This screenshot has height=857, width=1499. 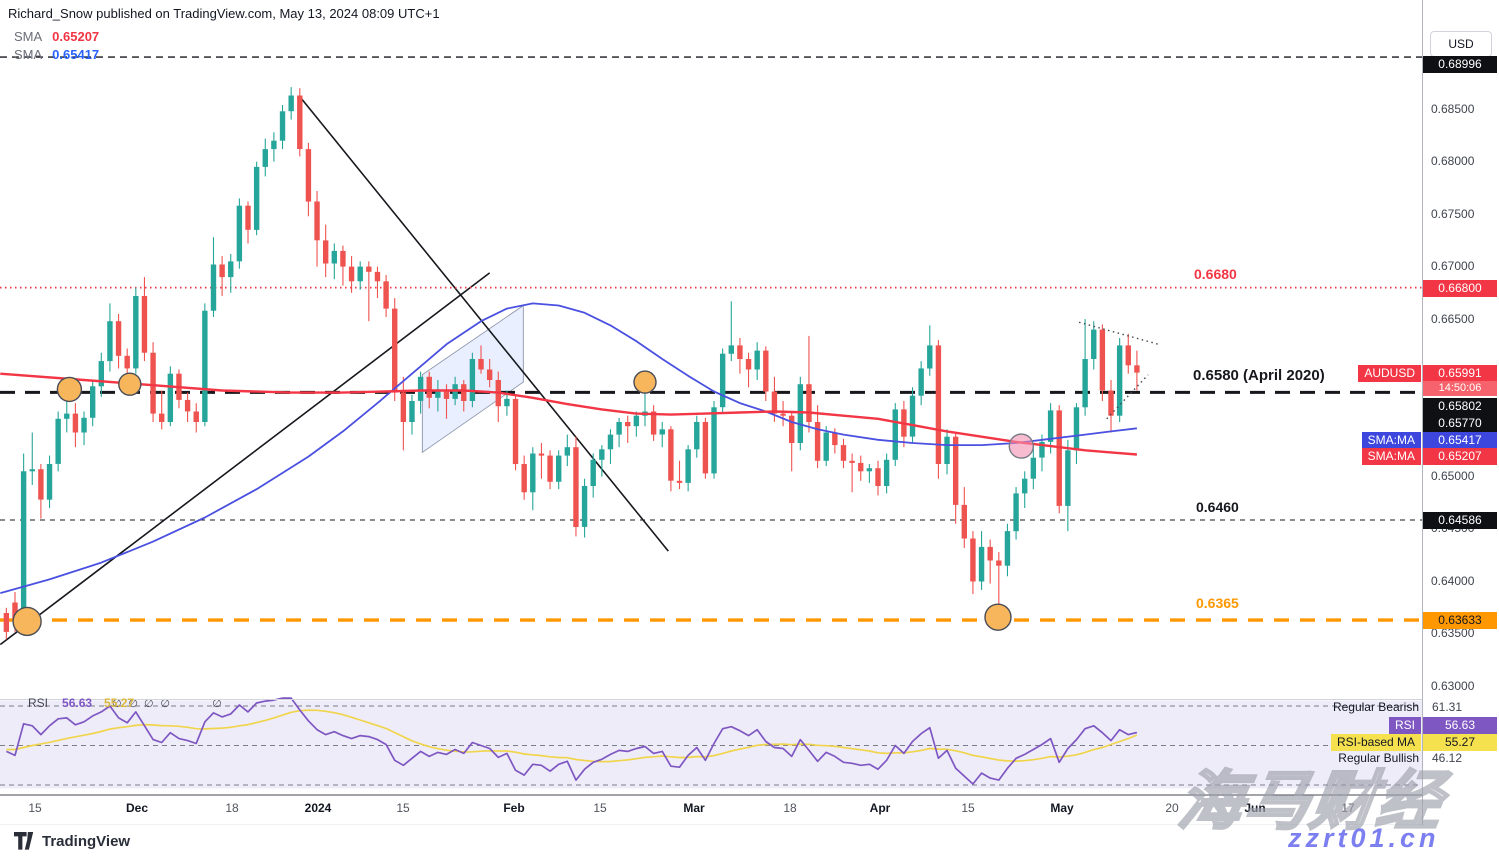 What do you see at coordinates (76, 36) in the screenshot?
I see `sma-fast-value: 0.65207` at bounding box center [76, 36].